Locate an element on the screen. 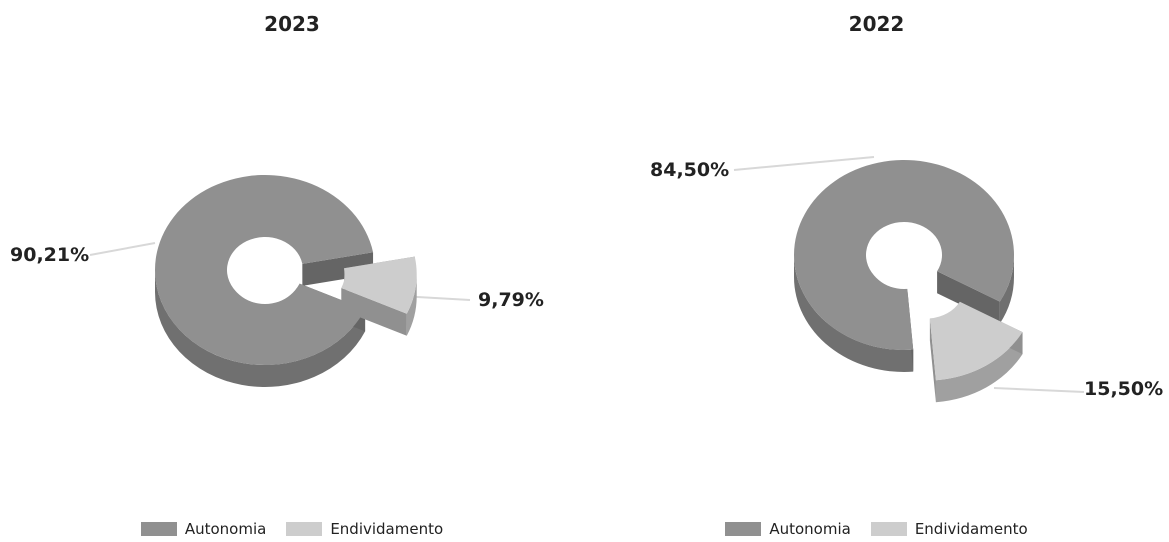 The height and width of the screenshot is (542, 1169). data-label-autonomia: 90,21% is located at coordinates (50, 255).